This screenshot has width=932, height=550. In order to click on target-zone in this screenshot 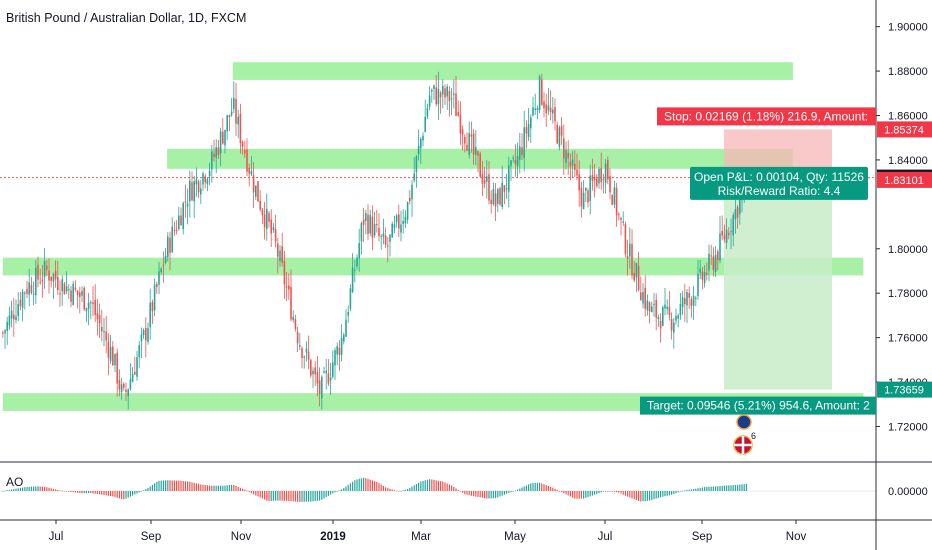, I will do `click(778, 284)`.